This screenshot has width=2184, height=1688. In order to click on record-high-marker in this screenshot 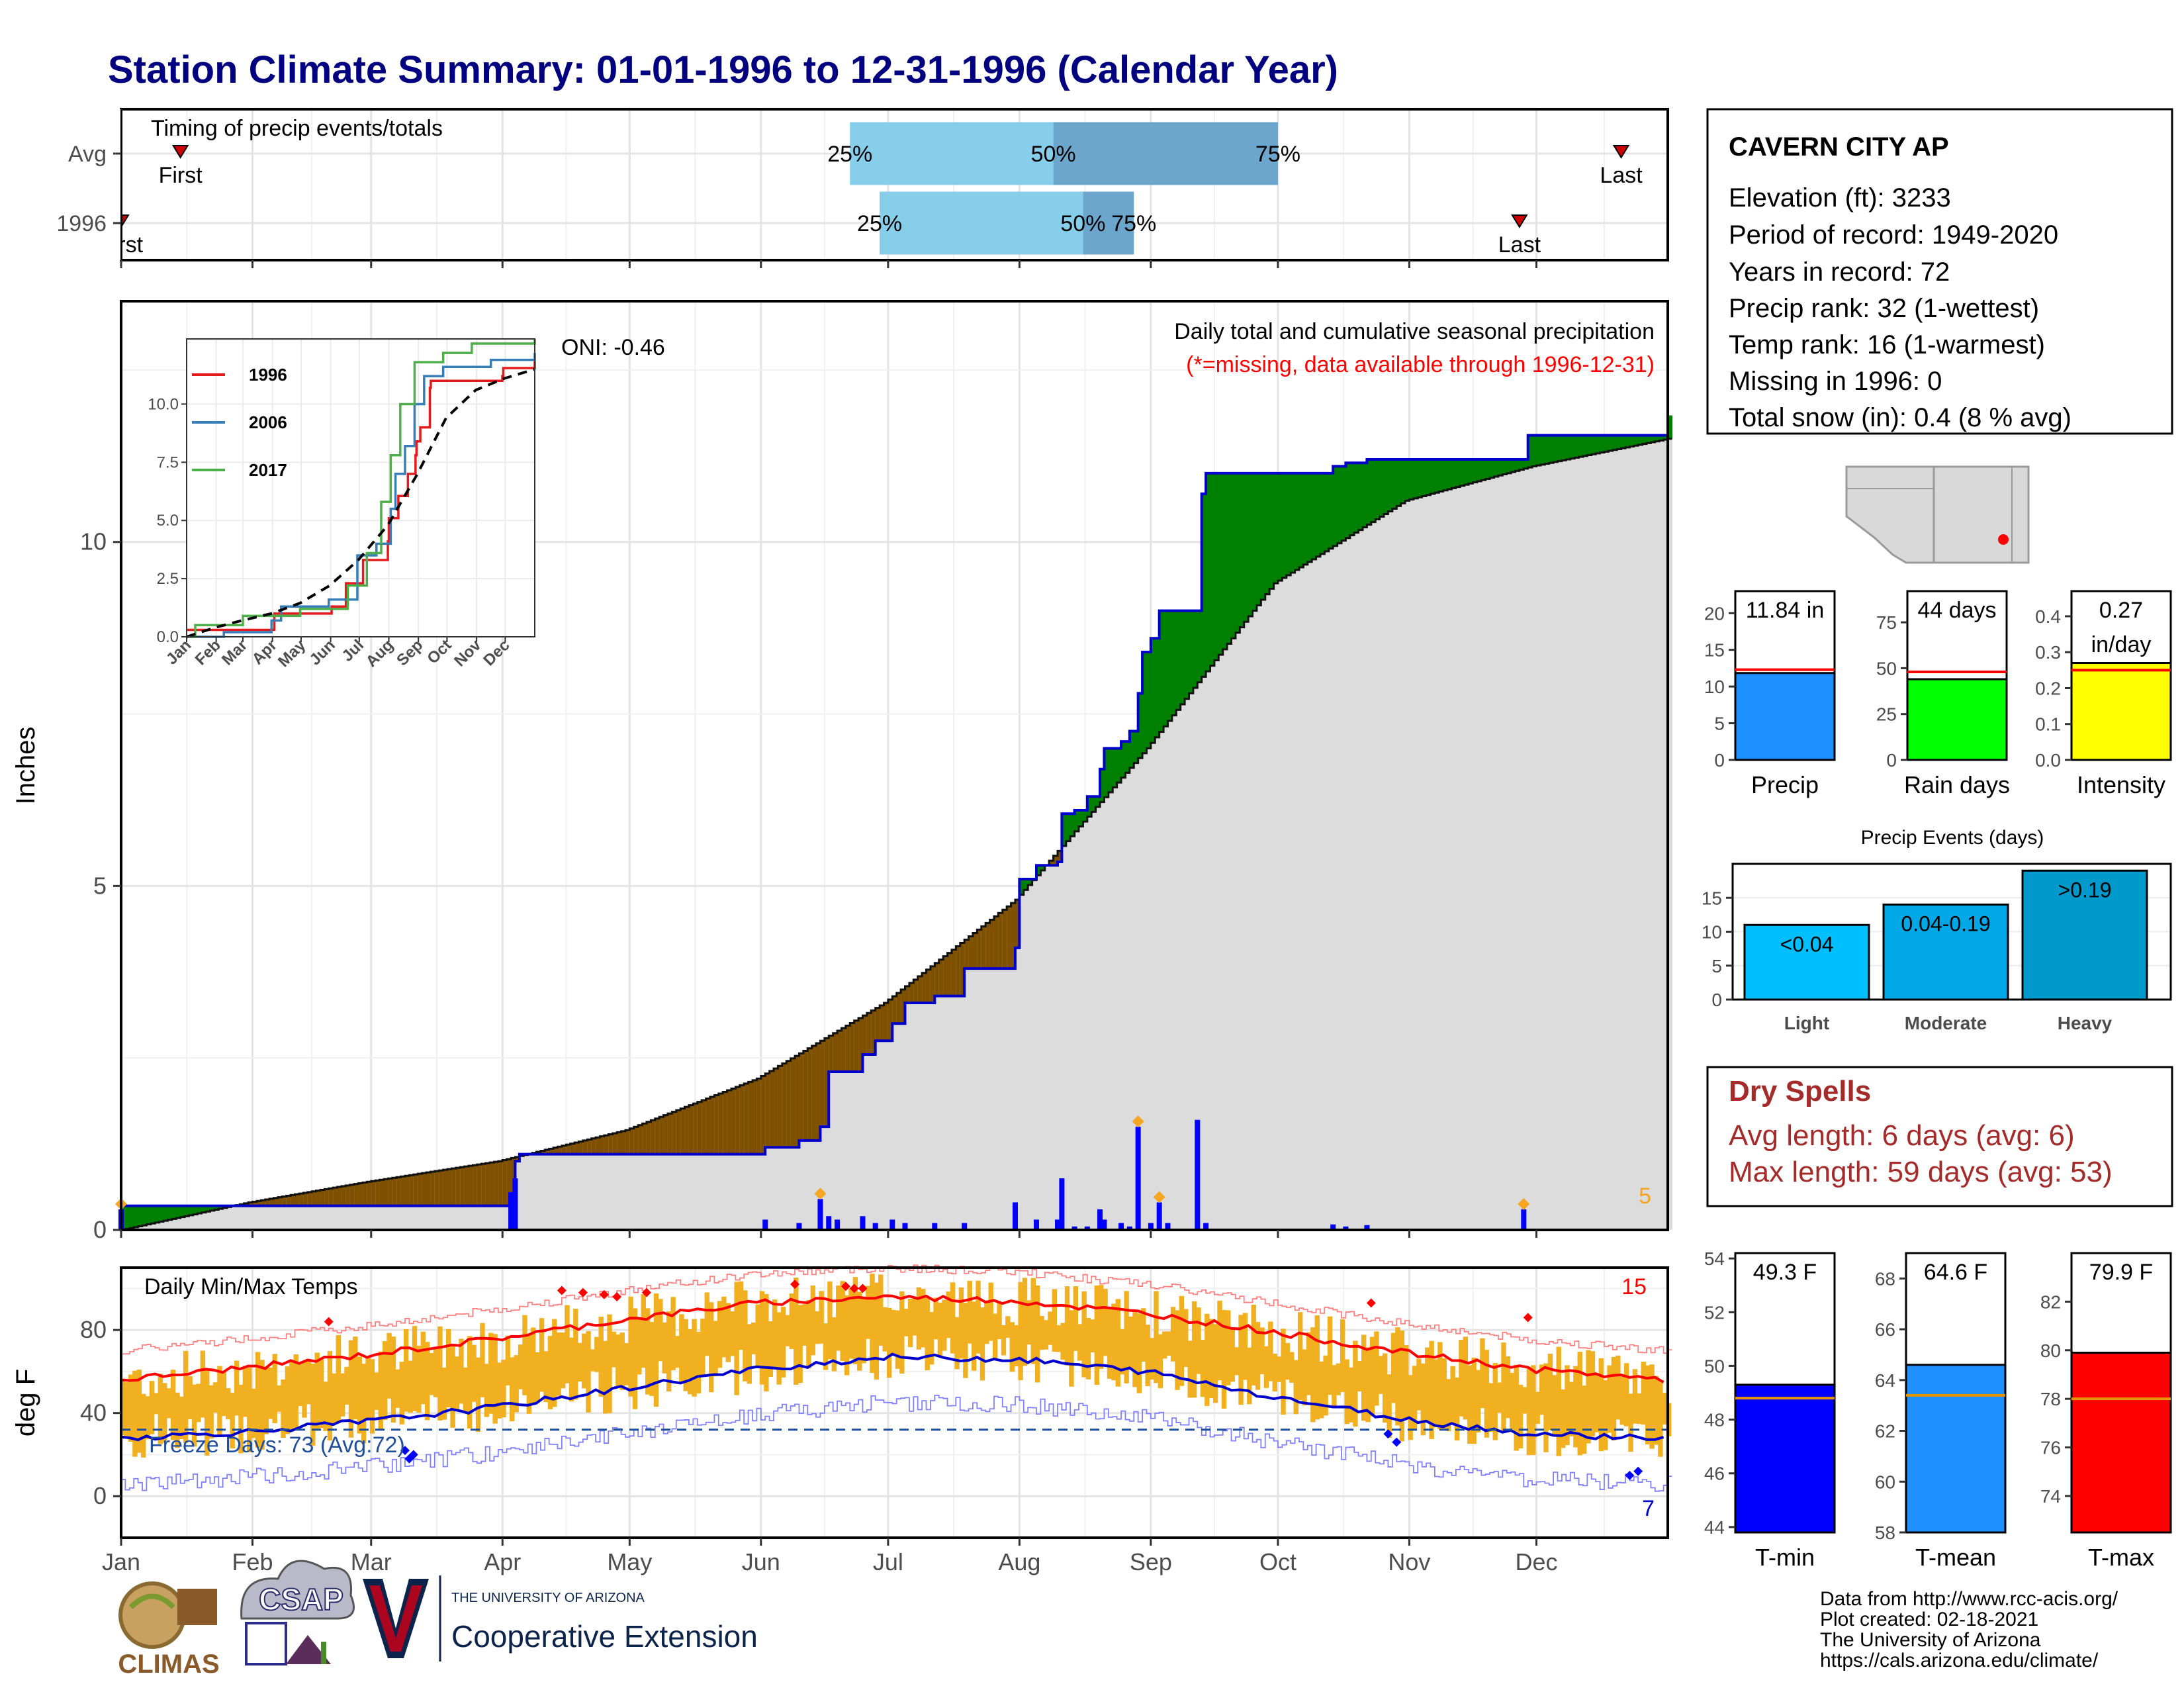, I will do `click(583, 1292)`.